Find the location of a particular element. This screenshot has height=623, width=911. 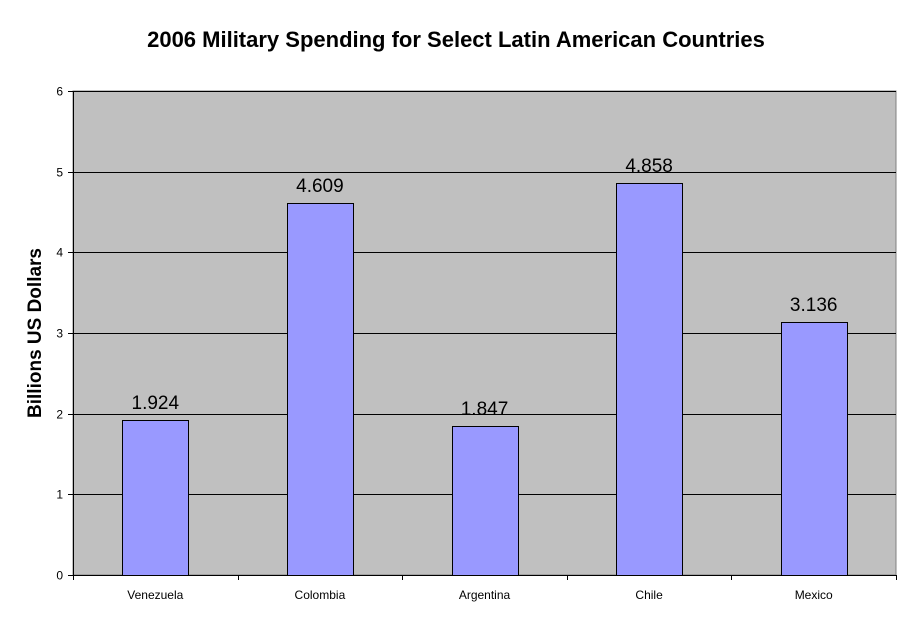

bar-argentina is located at coordinates (485, 501).